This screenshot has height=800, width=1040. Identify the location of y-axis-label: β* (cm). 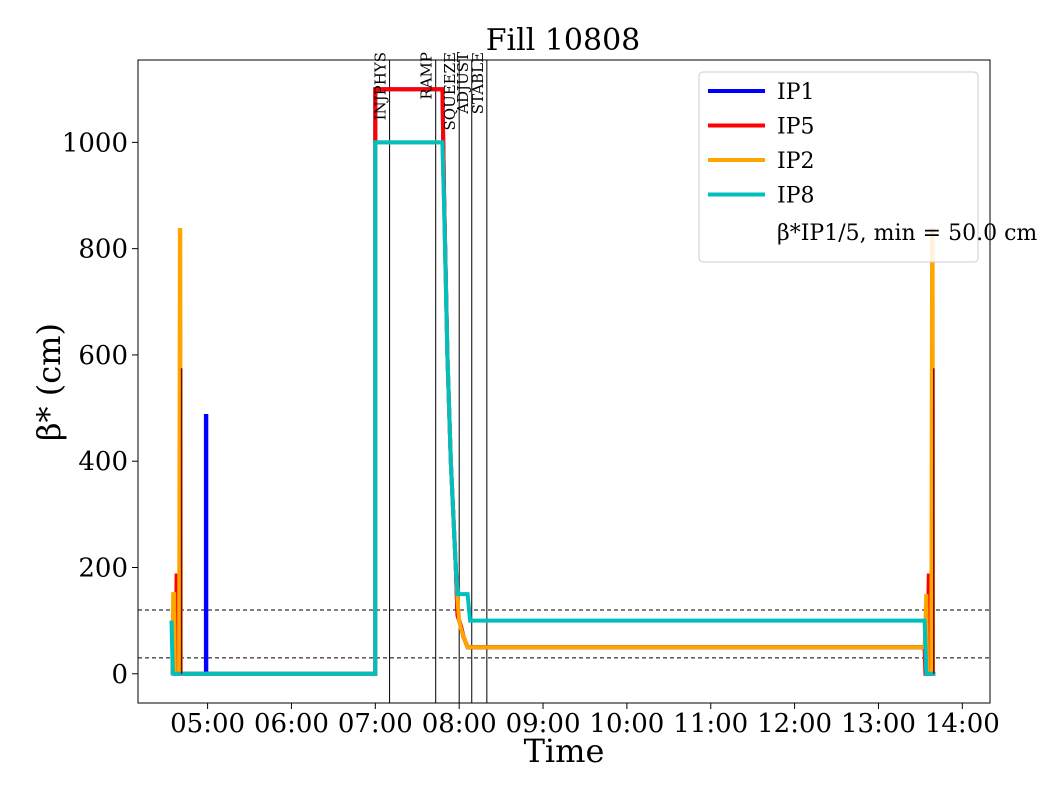
(49, 382).